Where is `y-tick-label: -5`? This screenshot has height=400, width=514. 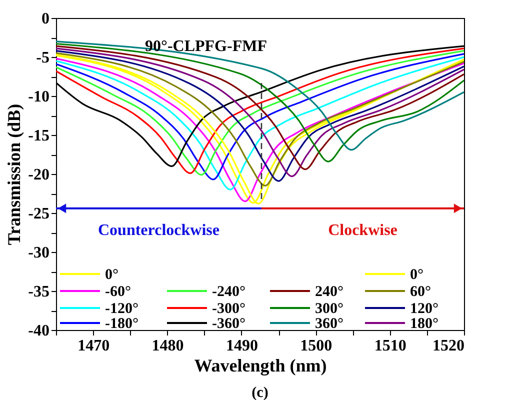
y-tick-label: -5 is located at coordinates (43, 58).